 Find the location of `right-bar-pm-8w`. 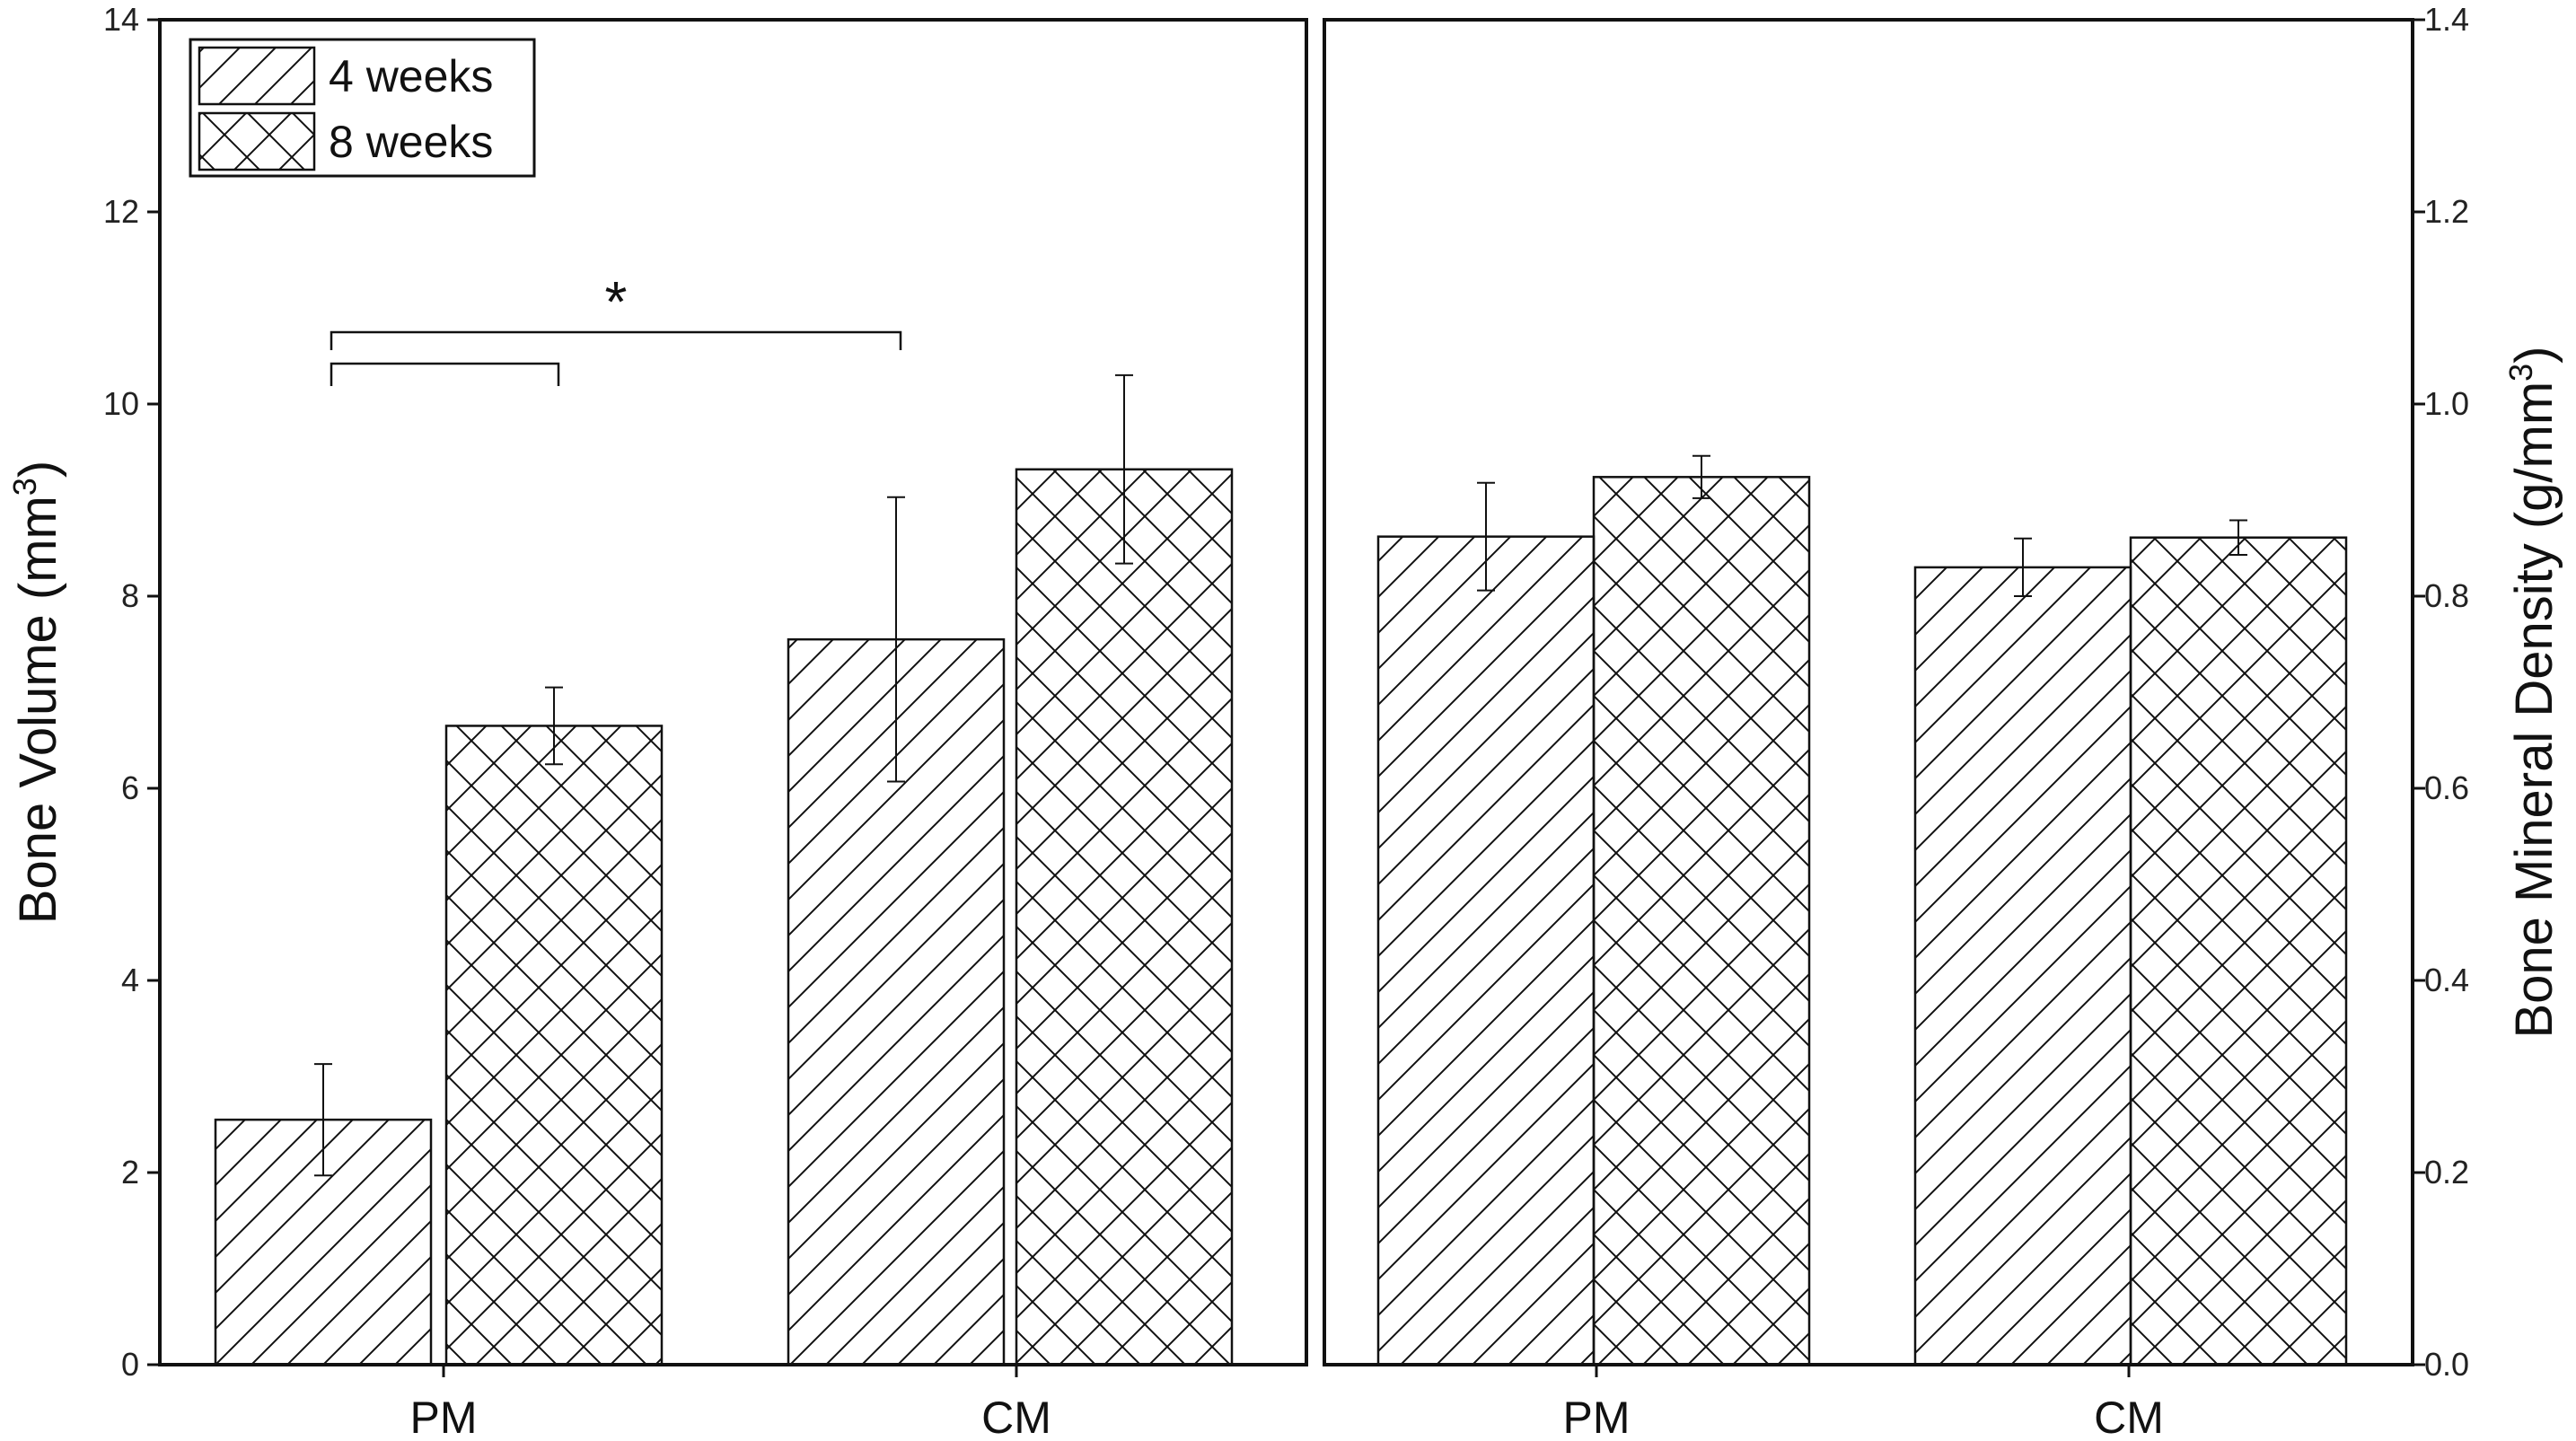

right-bar-pm-8w is located at coordinates (1701, 921).